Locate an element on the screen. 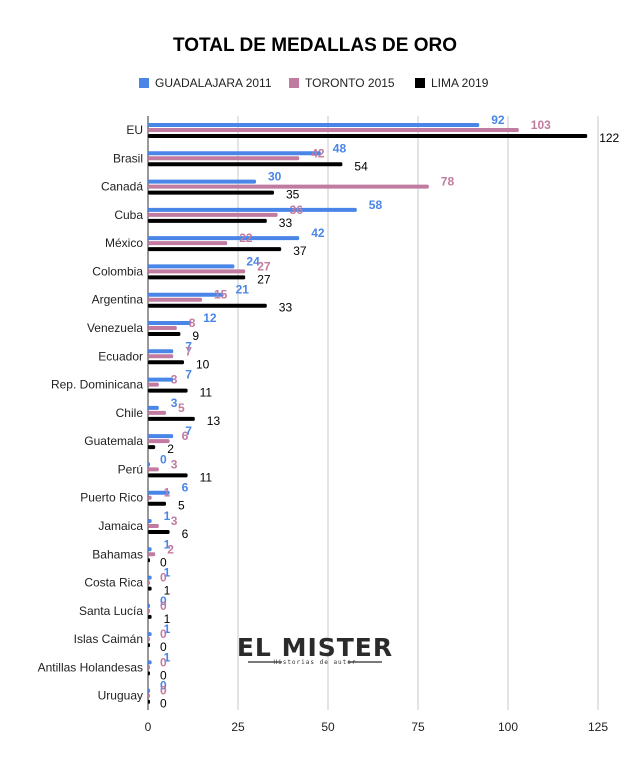 The image size is (630, 765). value-label-1: 6 is located at coordinates (185, 488).